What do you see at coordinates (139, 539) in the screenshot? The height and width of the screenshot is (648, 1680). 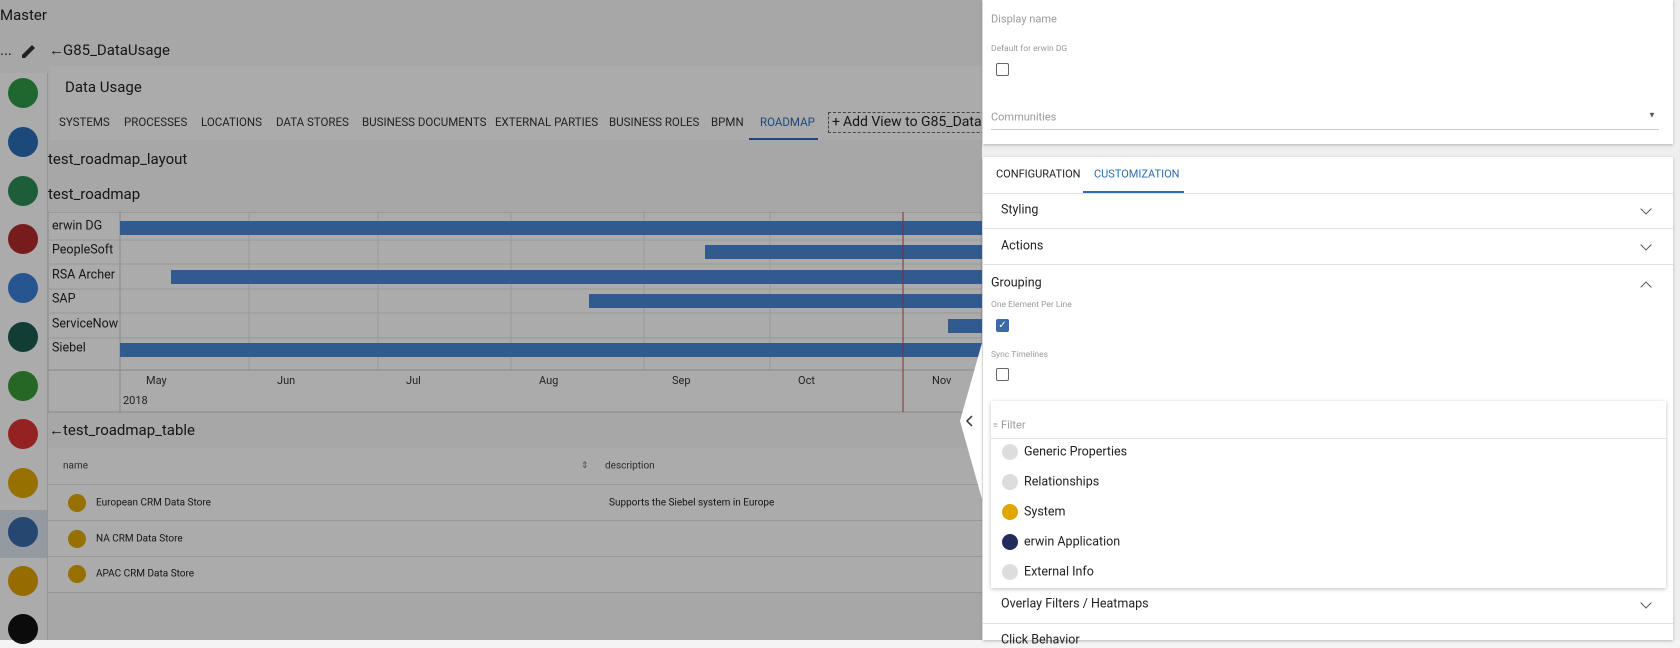 I see `cell-name: NA CRM Data Store` at bounding box center [139, 539].